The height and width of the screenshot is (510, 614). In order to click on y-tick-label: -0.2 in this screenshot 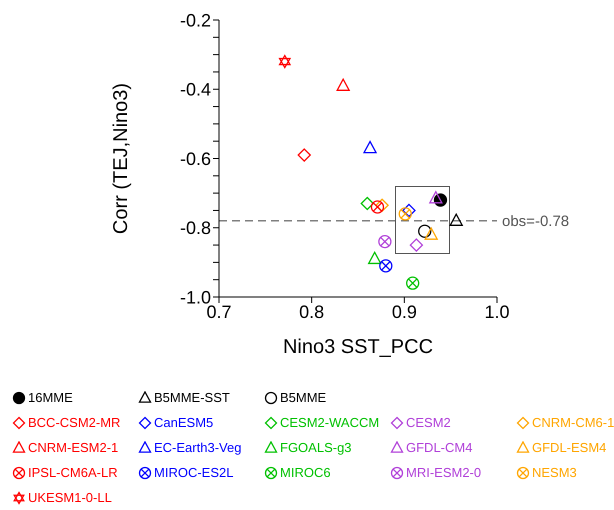, I will do `click(195, 20)`.